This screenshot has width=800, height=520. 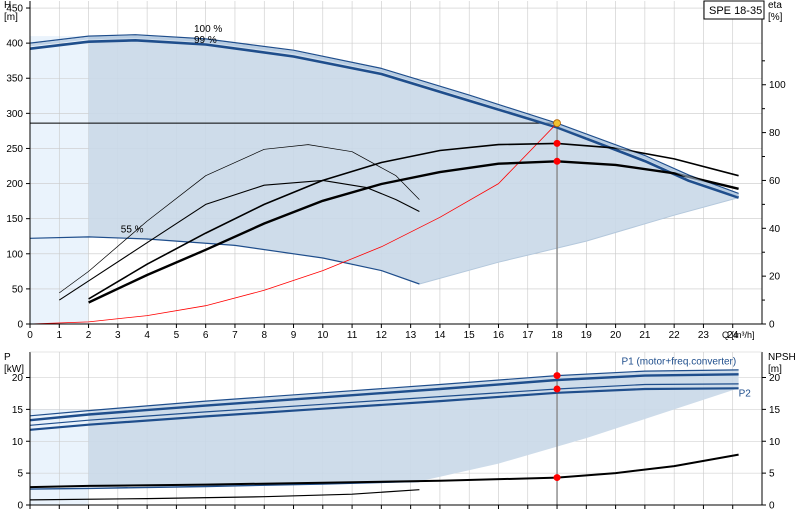 What do you see at coordinates (775, 181) in the screenshot?
I see `right-tick-label: 60` at bounding box center [775, 181].